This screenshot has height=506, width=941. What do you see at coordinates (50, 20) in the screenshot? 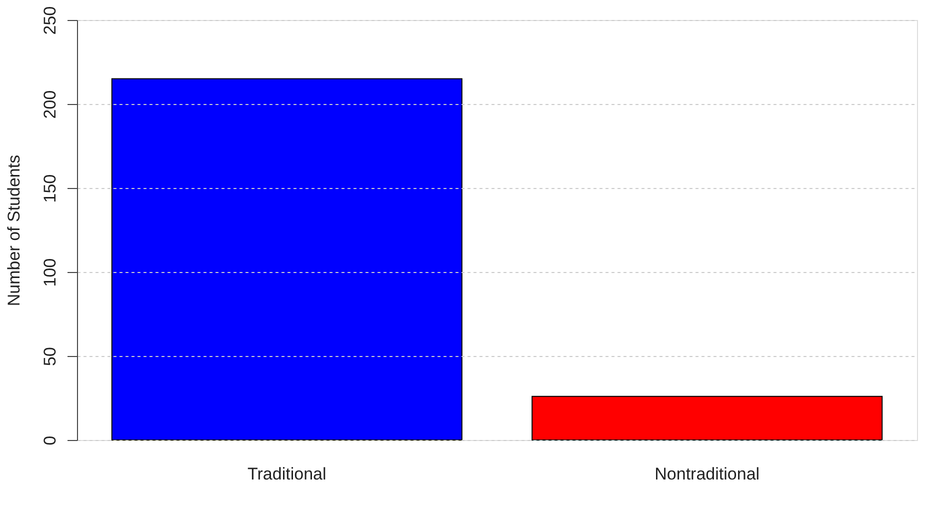
I see `y-tick-label: 250` at bounding box center [50, 20].